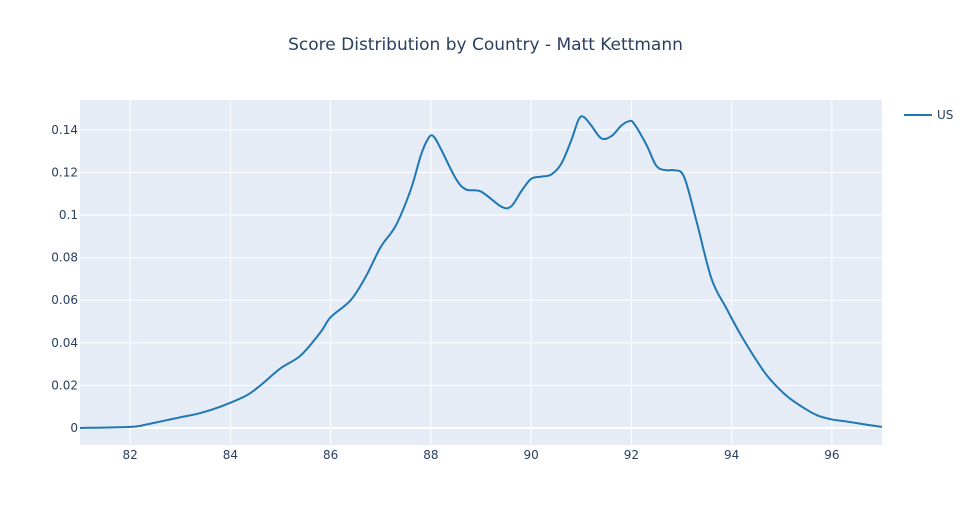  What do you see at coordinates (64, 300) in the screenshot?
I see `y-tick-label: 0.06` at bounding box center [64, 300].